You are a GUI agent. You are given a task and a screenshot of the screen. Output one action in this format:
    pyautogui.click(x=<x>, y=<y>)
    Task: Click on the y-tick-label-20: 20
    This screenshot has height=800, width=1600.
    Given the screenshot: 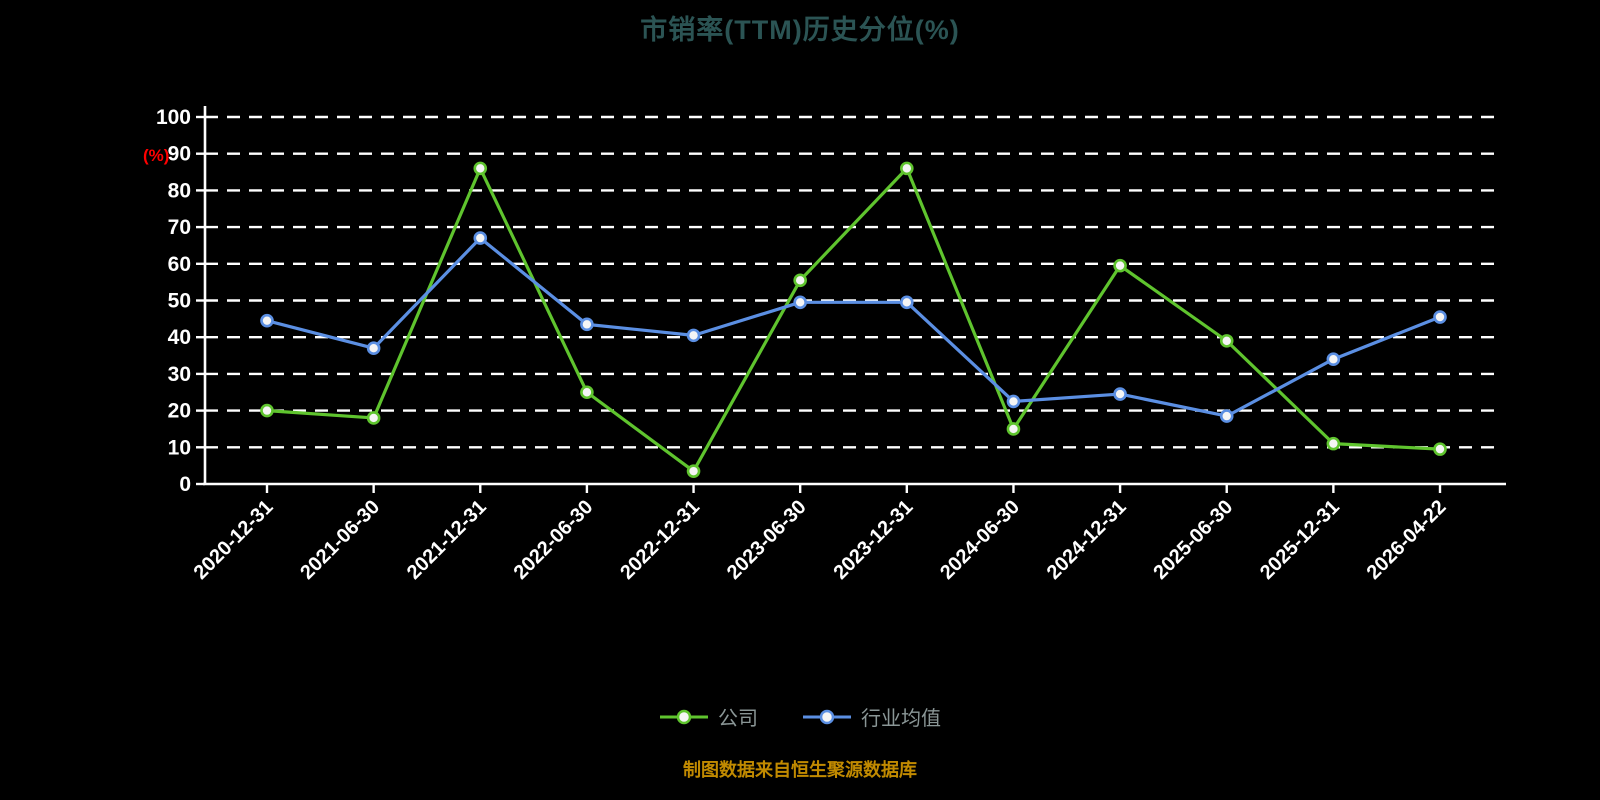 What is the action you would take?
    pyautogui.click(x=179, y=411)
    